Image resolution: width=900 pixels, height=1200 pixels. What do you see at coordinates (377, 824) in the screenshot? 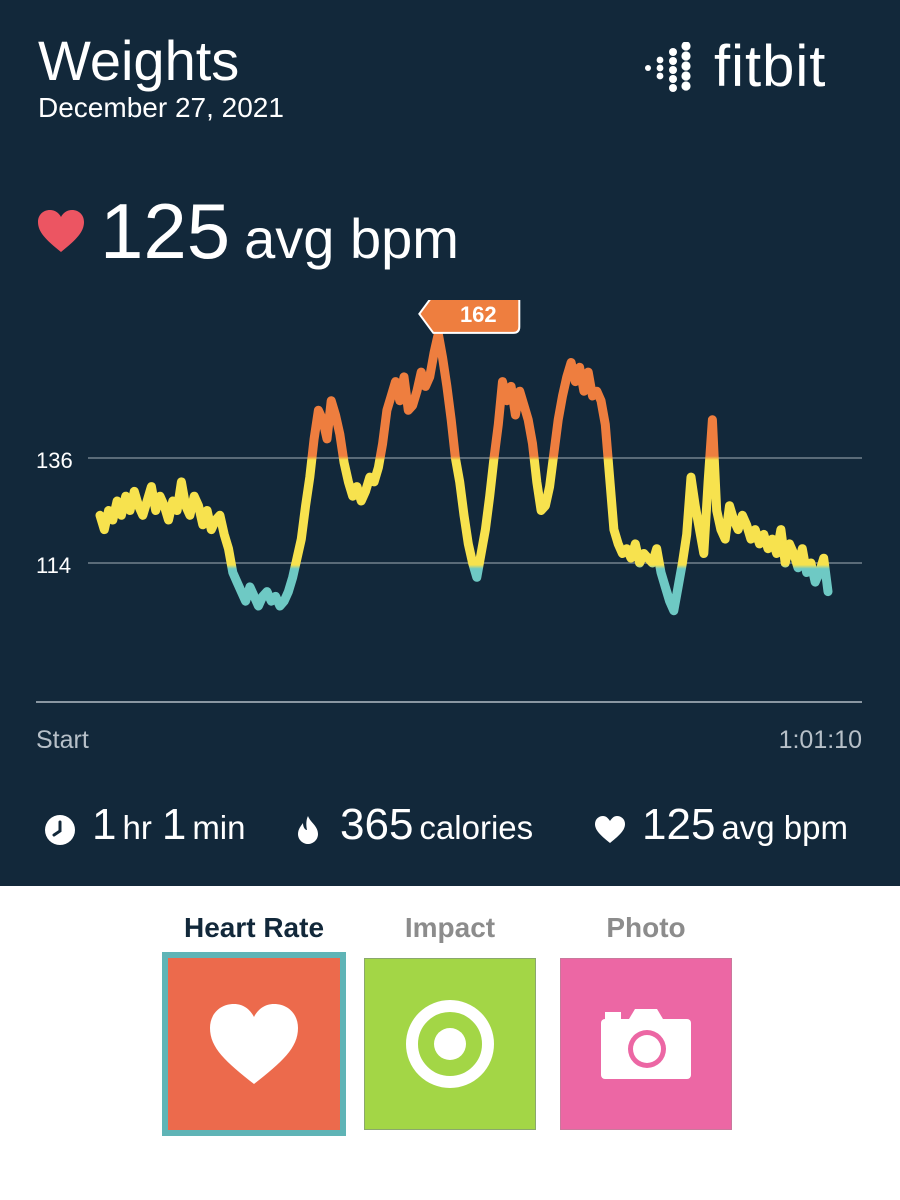
I see `calories-value: 365` at bounding box center [377, 824].